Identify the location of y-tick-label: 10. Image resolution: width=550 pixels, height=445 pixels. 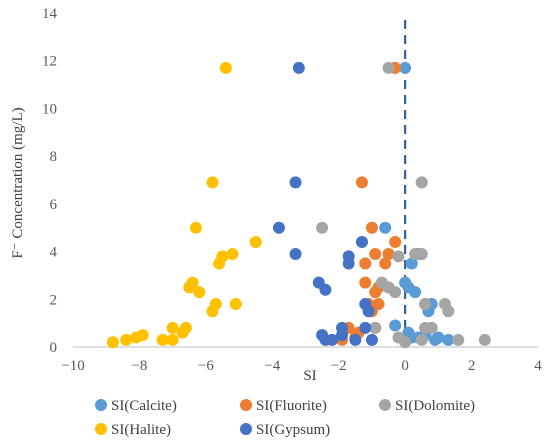
(49, 109).